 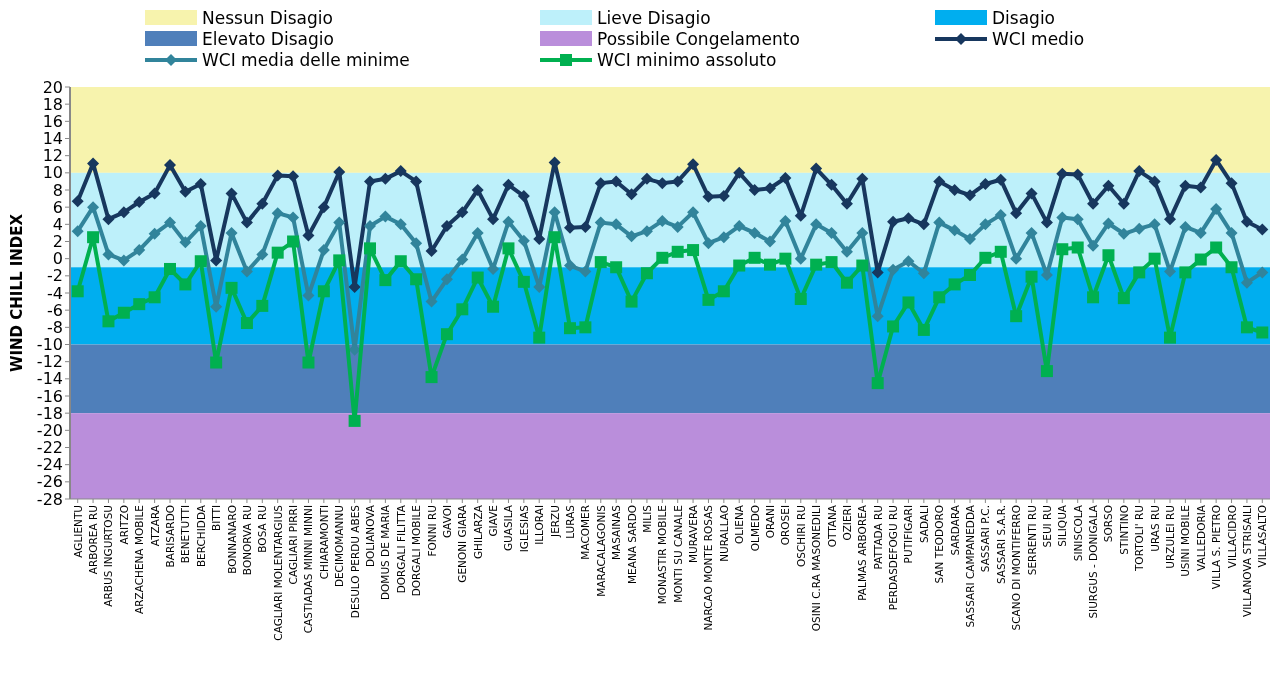 I want to click on x-tick-label: MEANA SARDO, so click(x=631, y=544).